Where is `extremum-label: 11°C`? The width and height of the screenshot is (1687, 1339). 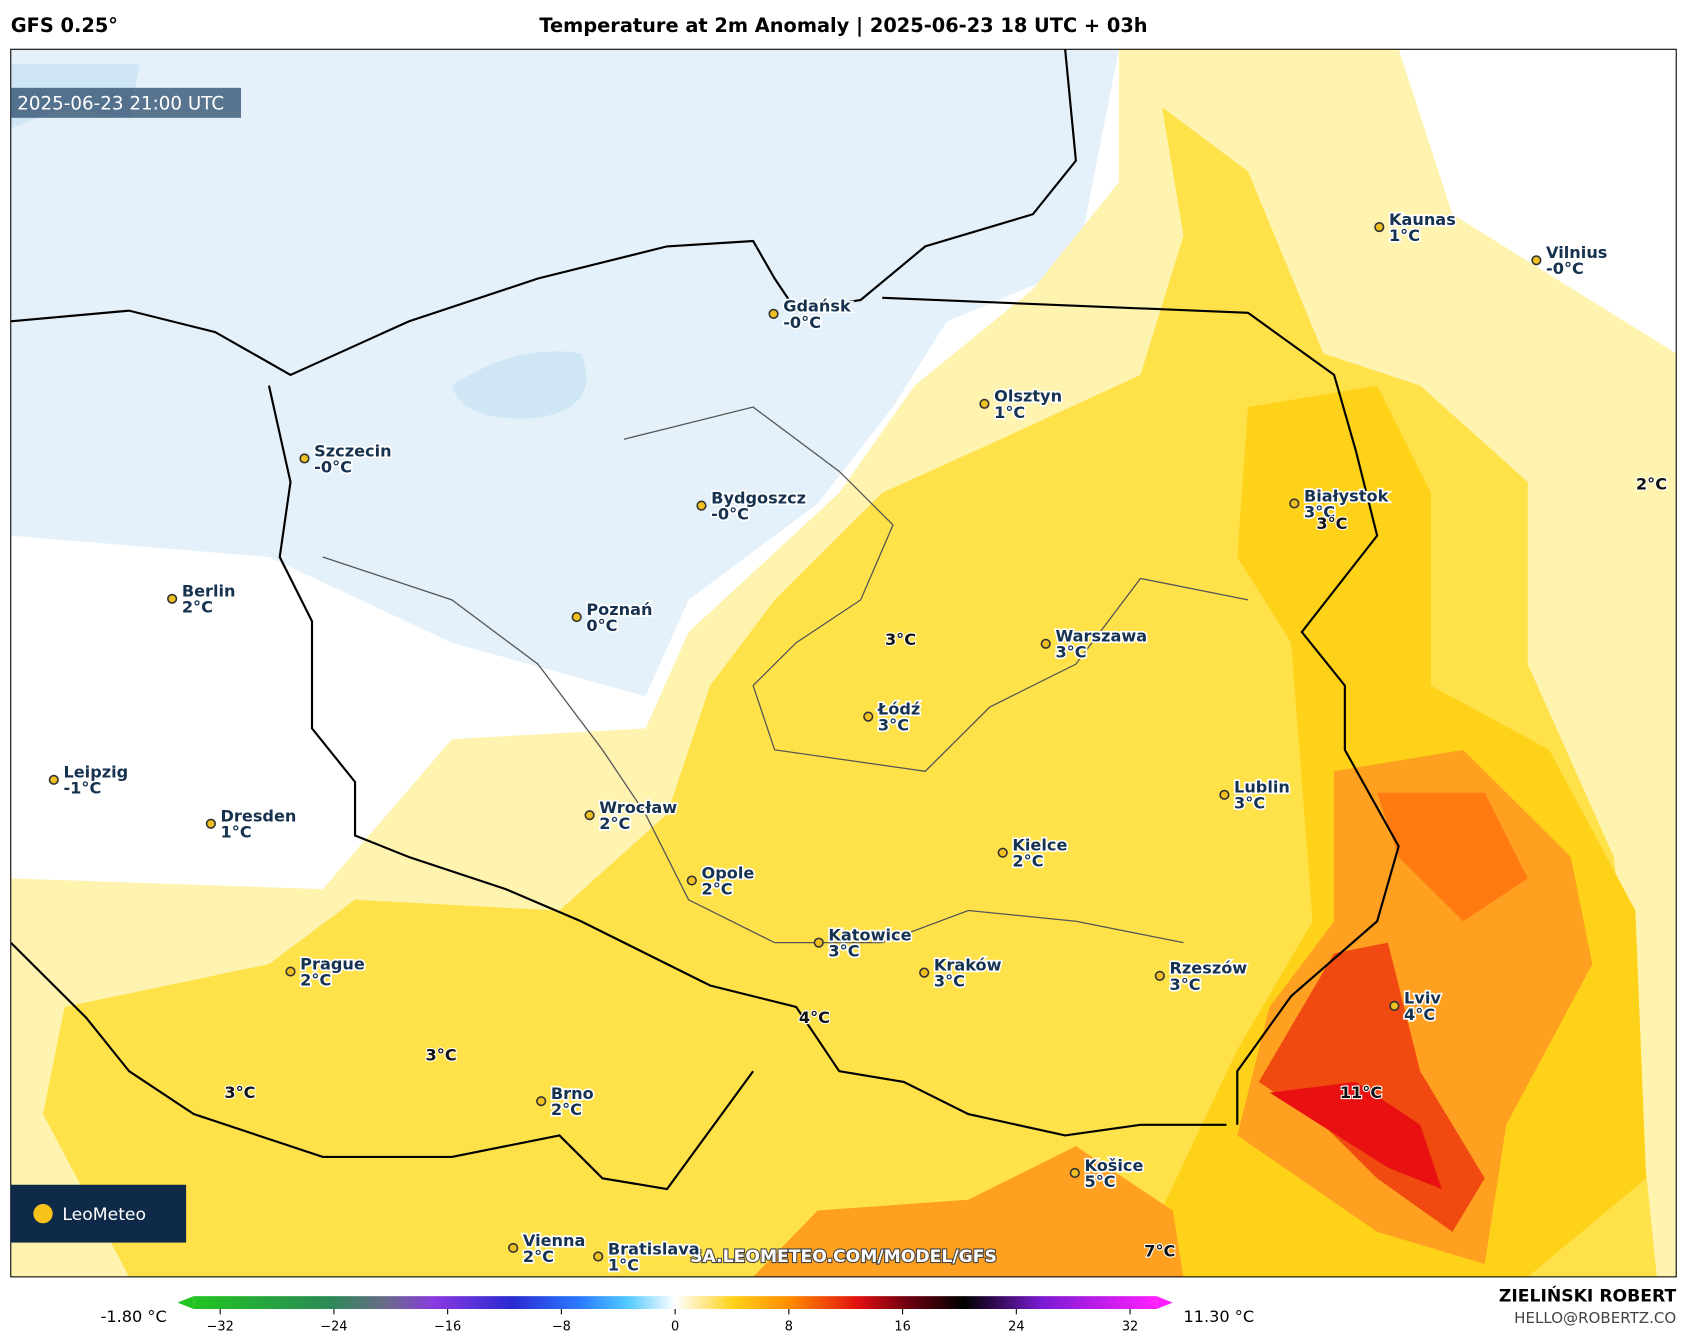
extremum-label: 11°C is located at coordinates (1361, 1092).